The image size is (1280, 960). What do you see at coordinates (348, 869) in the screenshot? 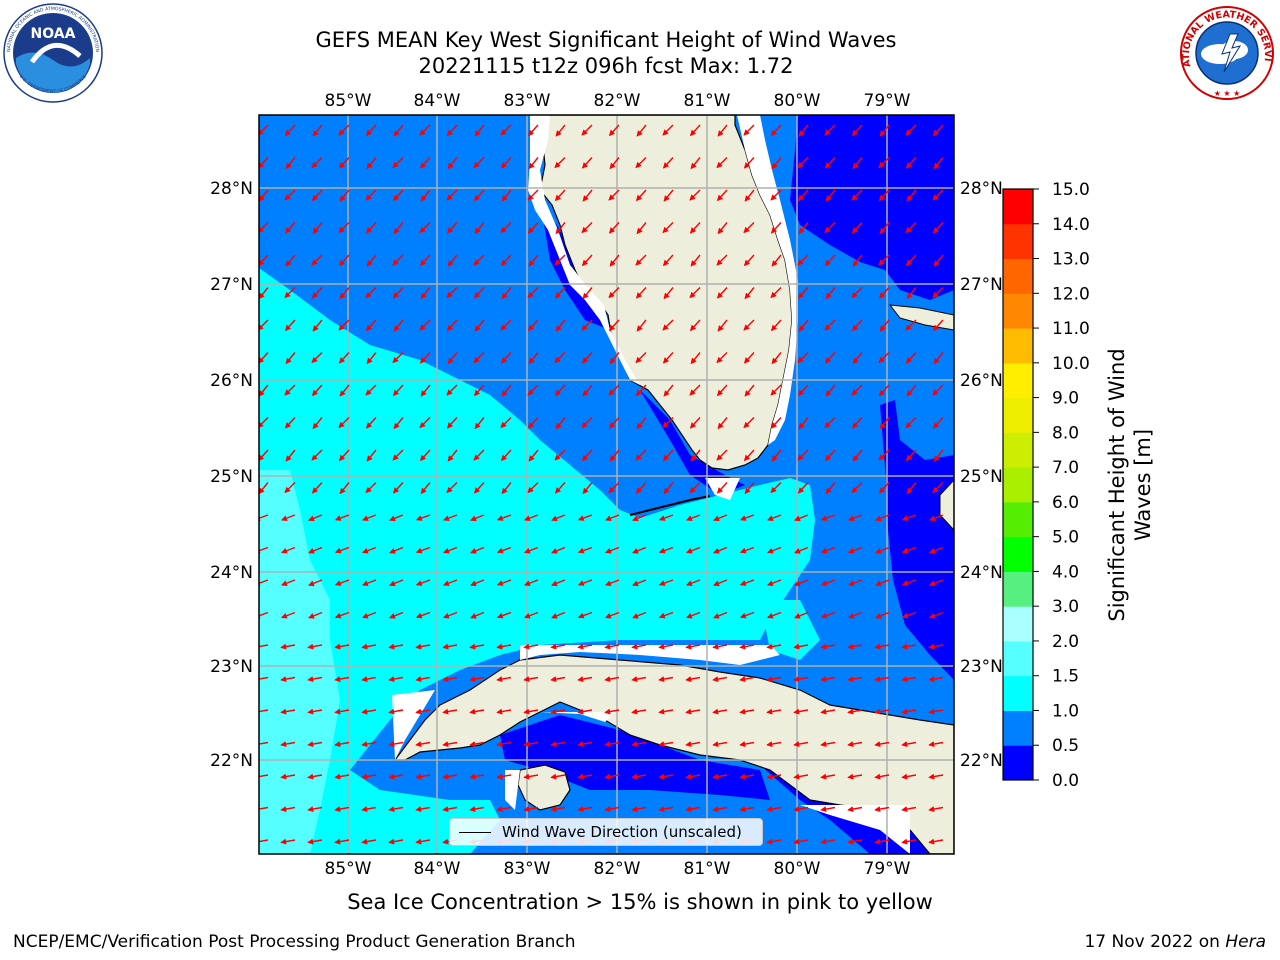
I see `lon-label-bottom: 85°W` at bounding box center [348, 869].